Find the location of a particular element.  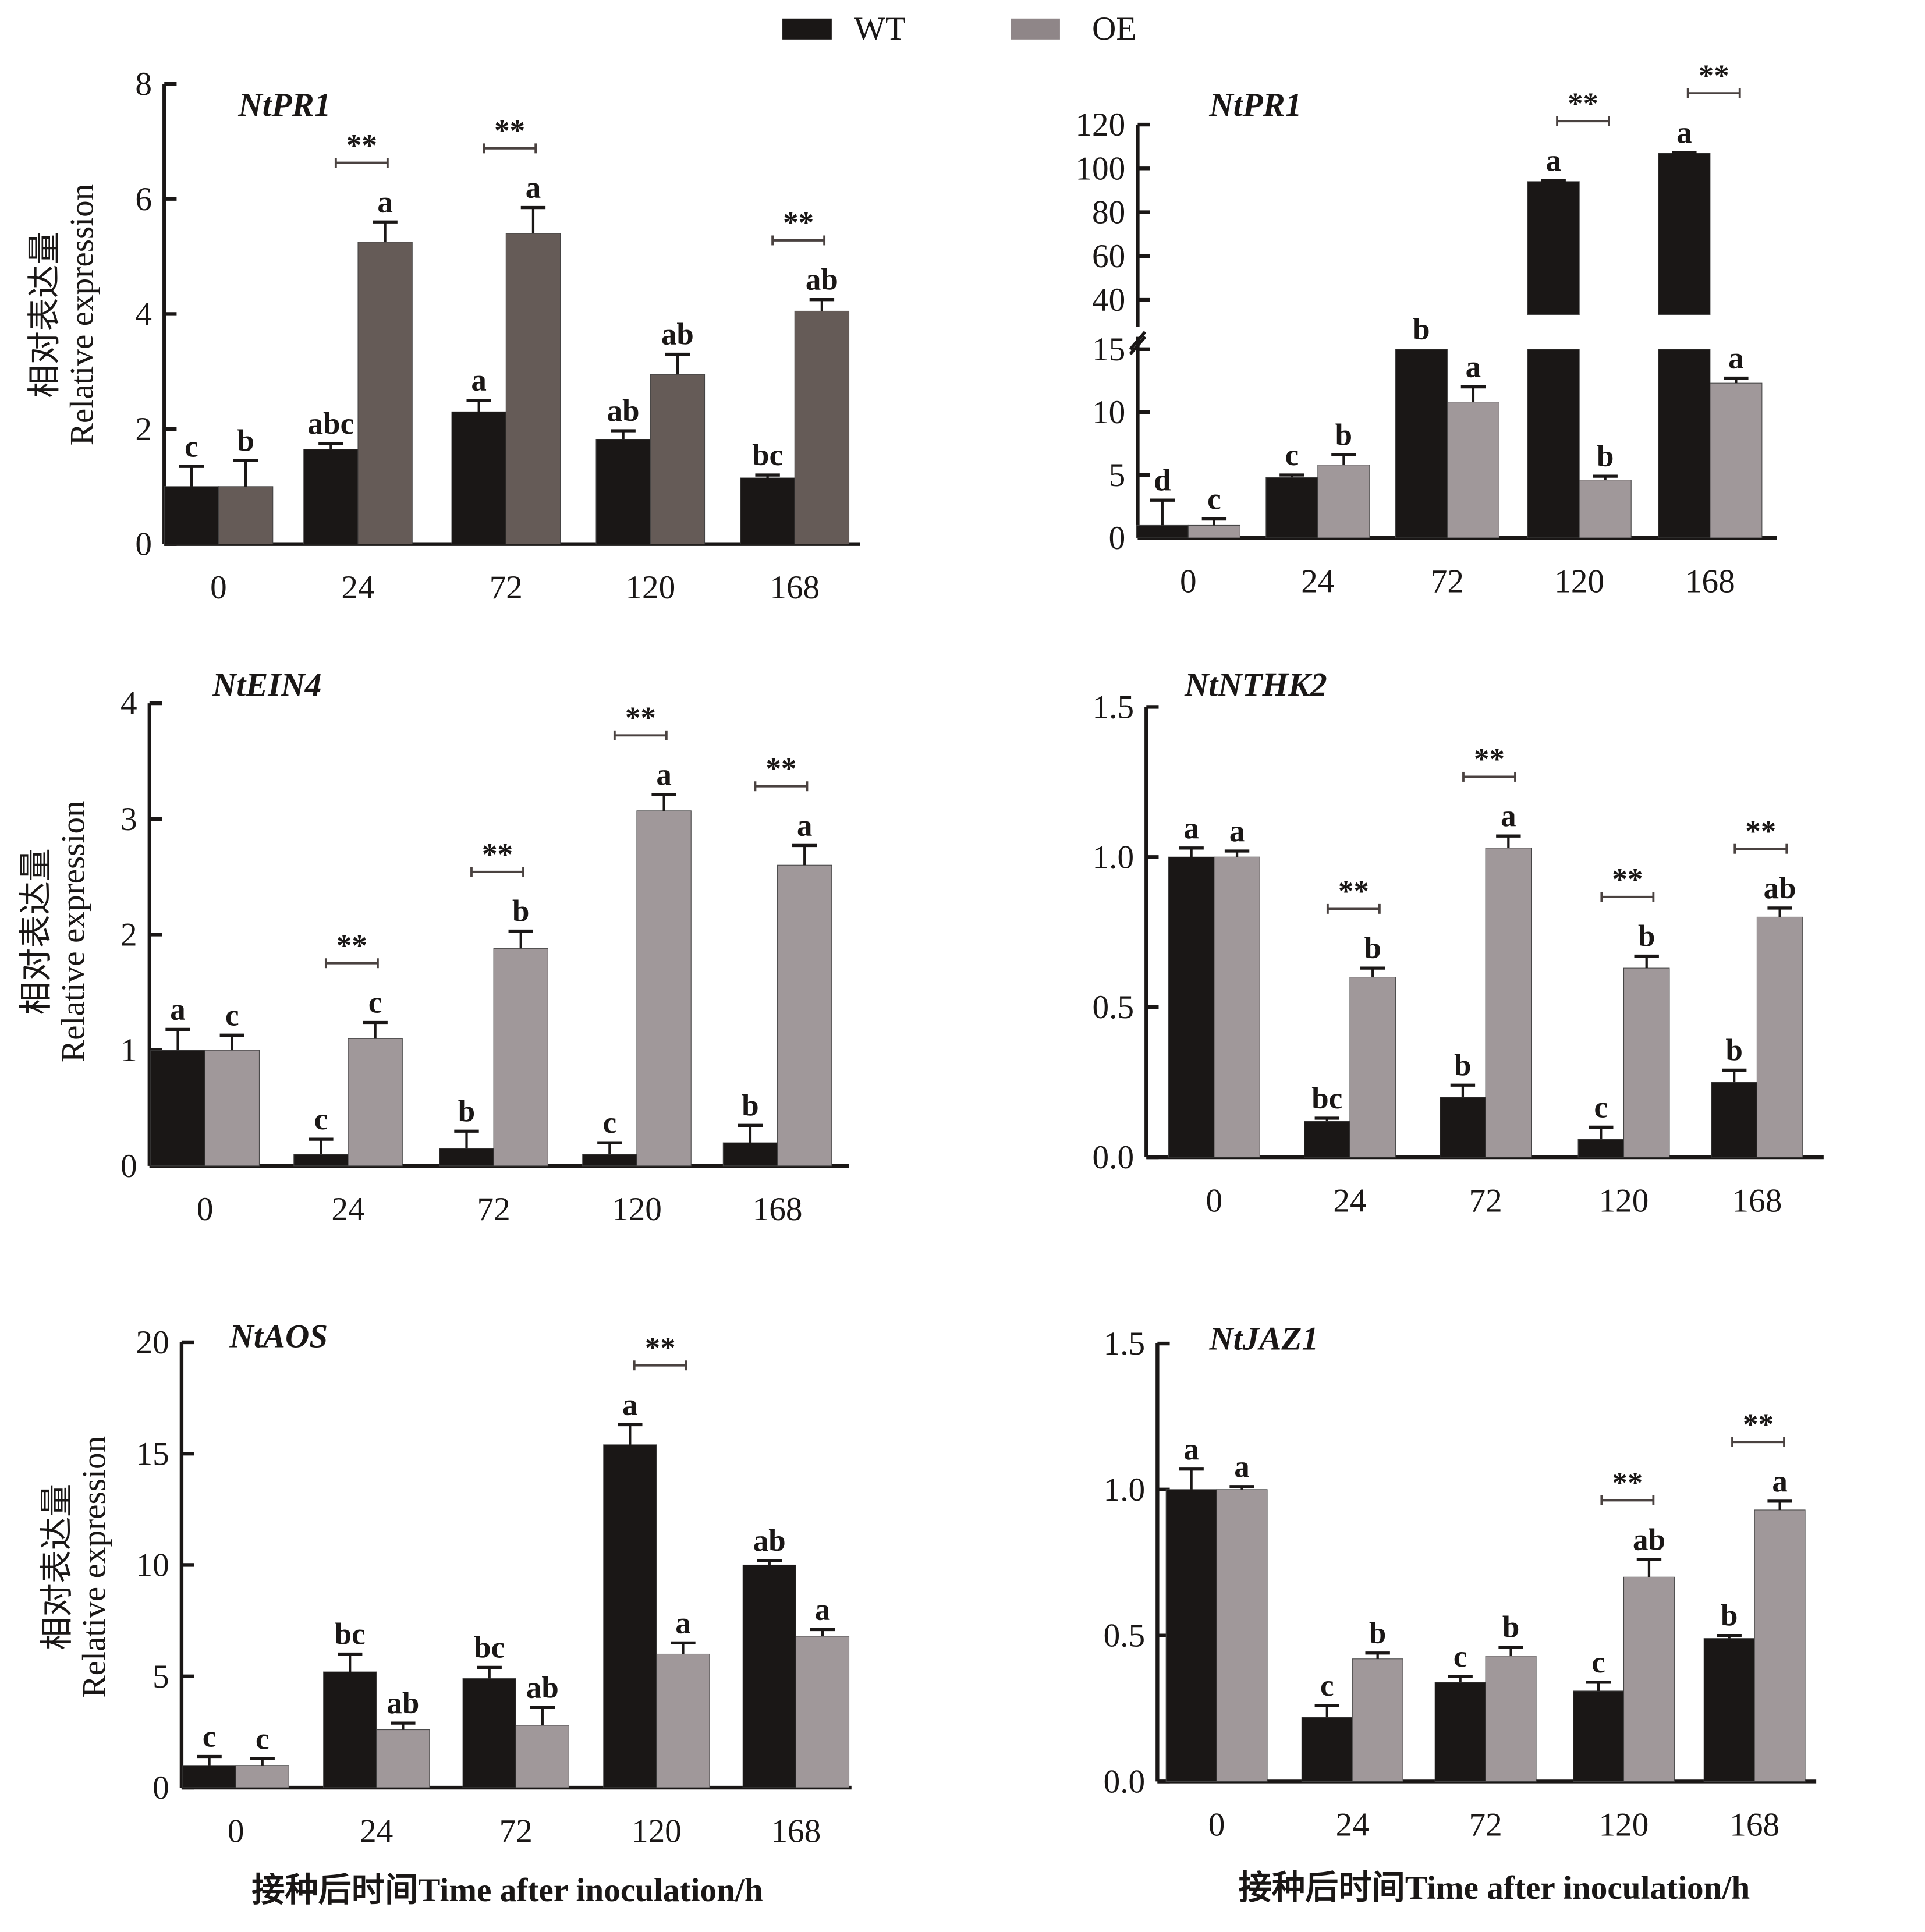

significance-letter: d is located at coordinates (1162, 480).